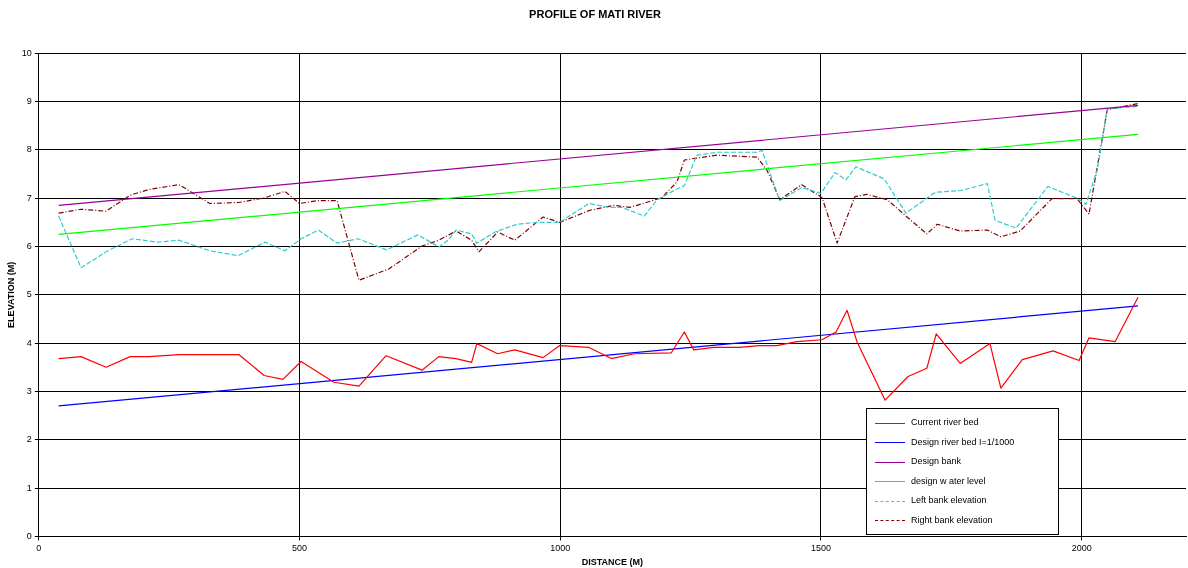  Describe the element at coordinates (10, 294) in the screenshot. I see `y-axis-title: ELEVATION (M)` at that location.